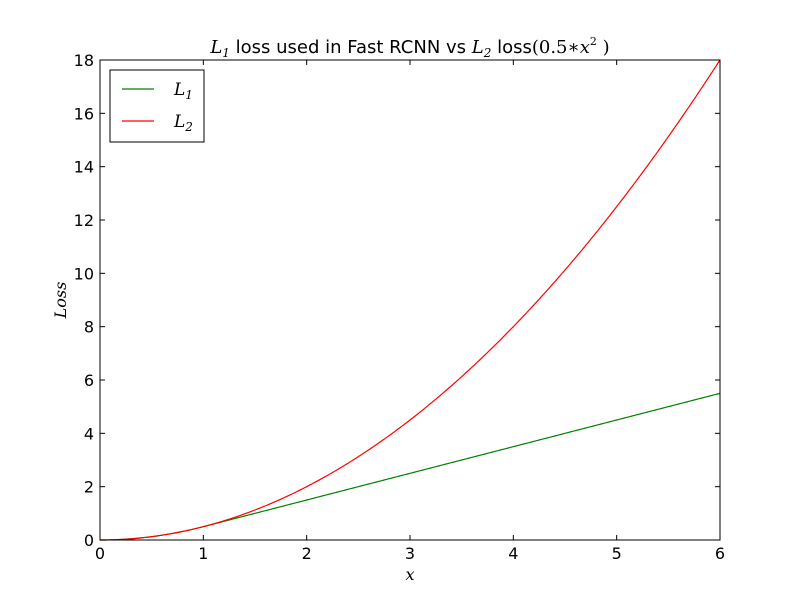 This screenshot has height=600, width=800. I want to click on y-tick-label: 2, so click(89, 487).